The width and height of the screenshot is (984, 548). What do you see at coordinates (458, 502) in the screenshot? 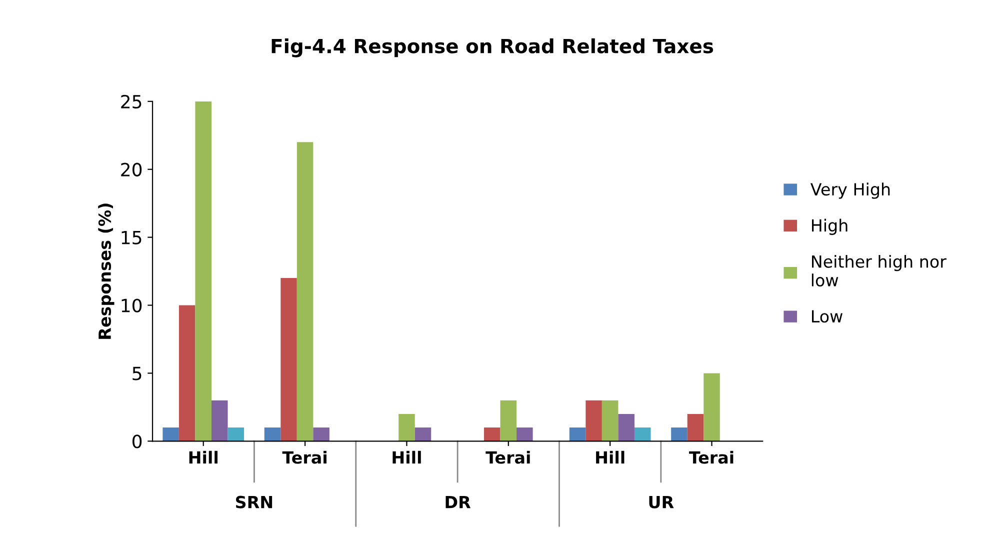
I see `text: DR` at bounding box center [458, 502].